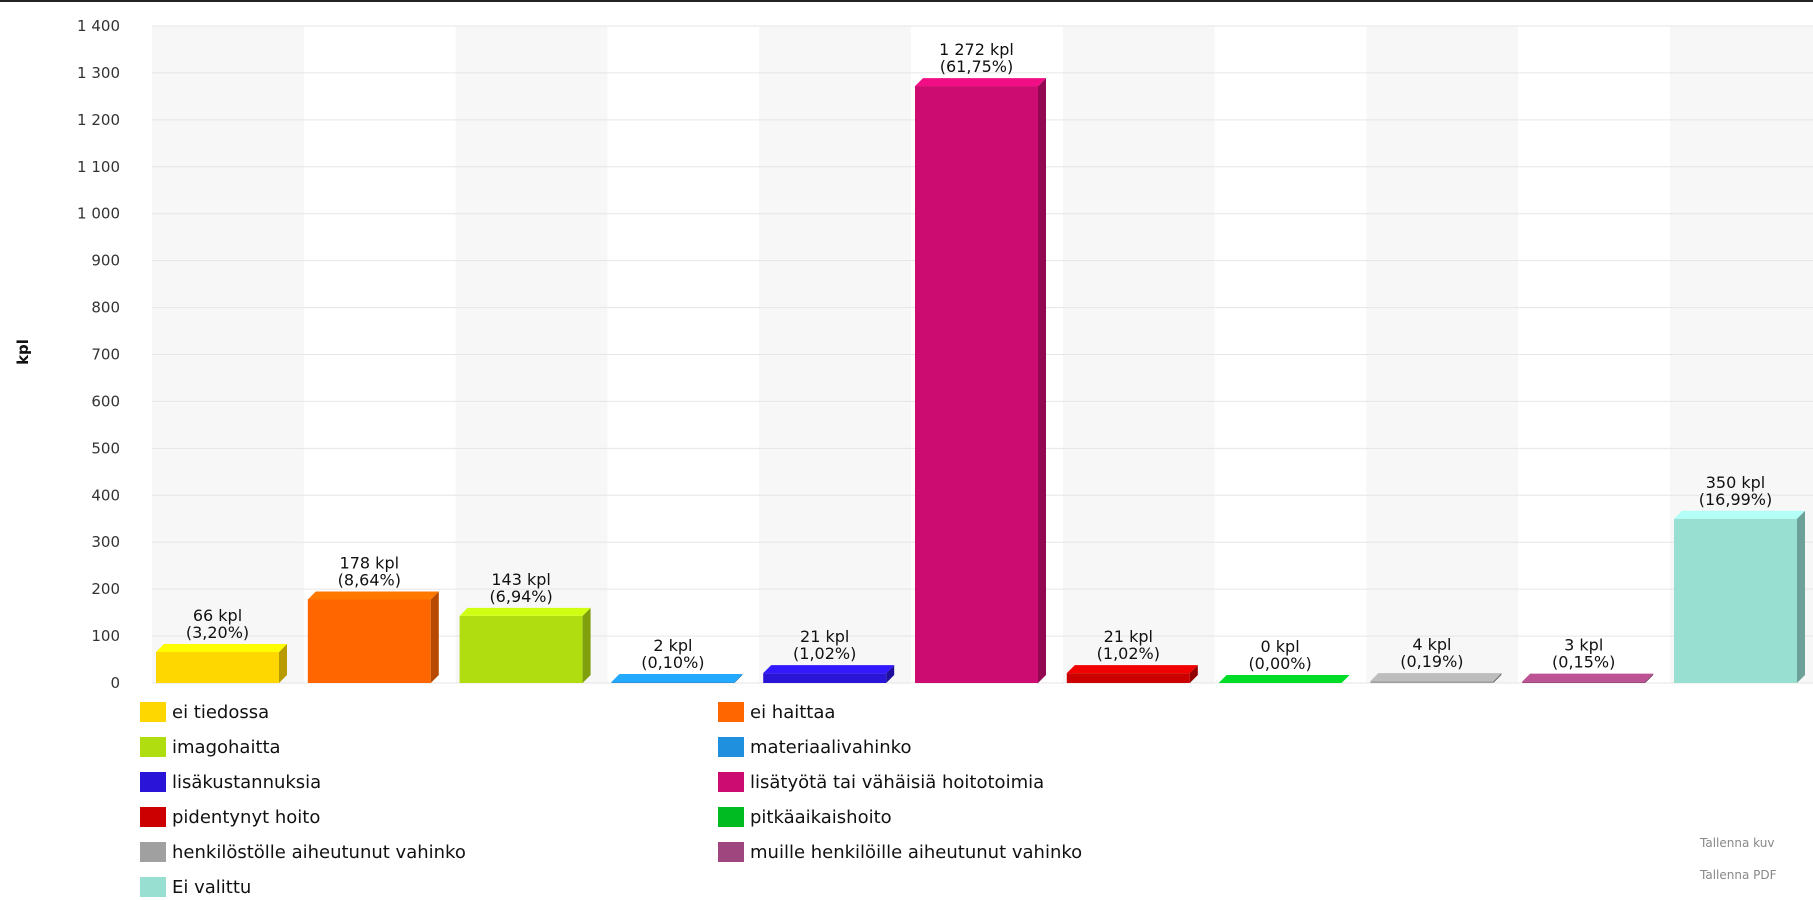 The image size is (1813, 900). I want to click on bar-value-label: 21 kpl, so click(824, 636).